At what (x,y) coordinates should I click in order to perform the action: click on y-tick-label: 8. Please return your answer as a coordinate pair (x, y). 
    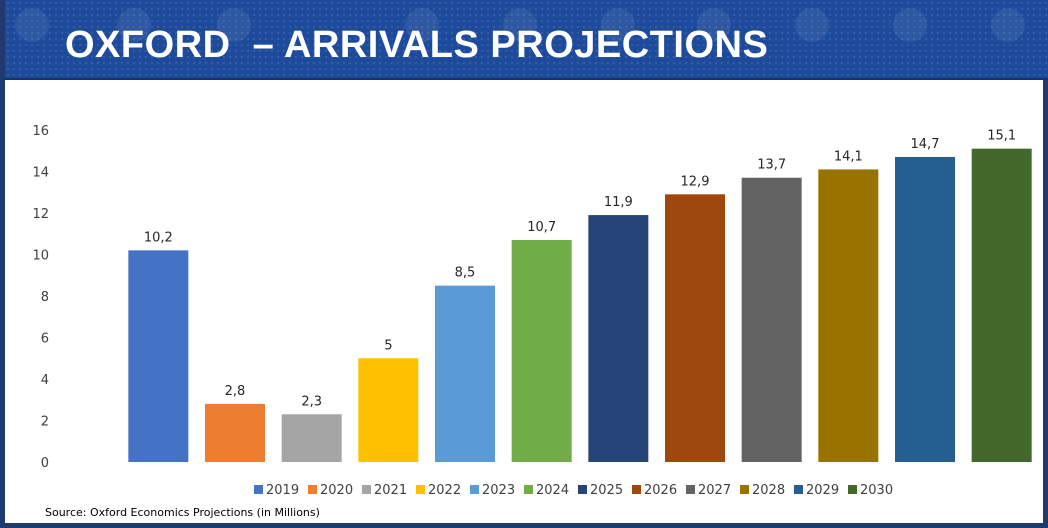
    Looking at the image, I should click on (45, 297).